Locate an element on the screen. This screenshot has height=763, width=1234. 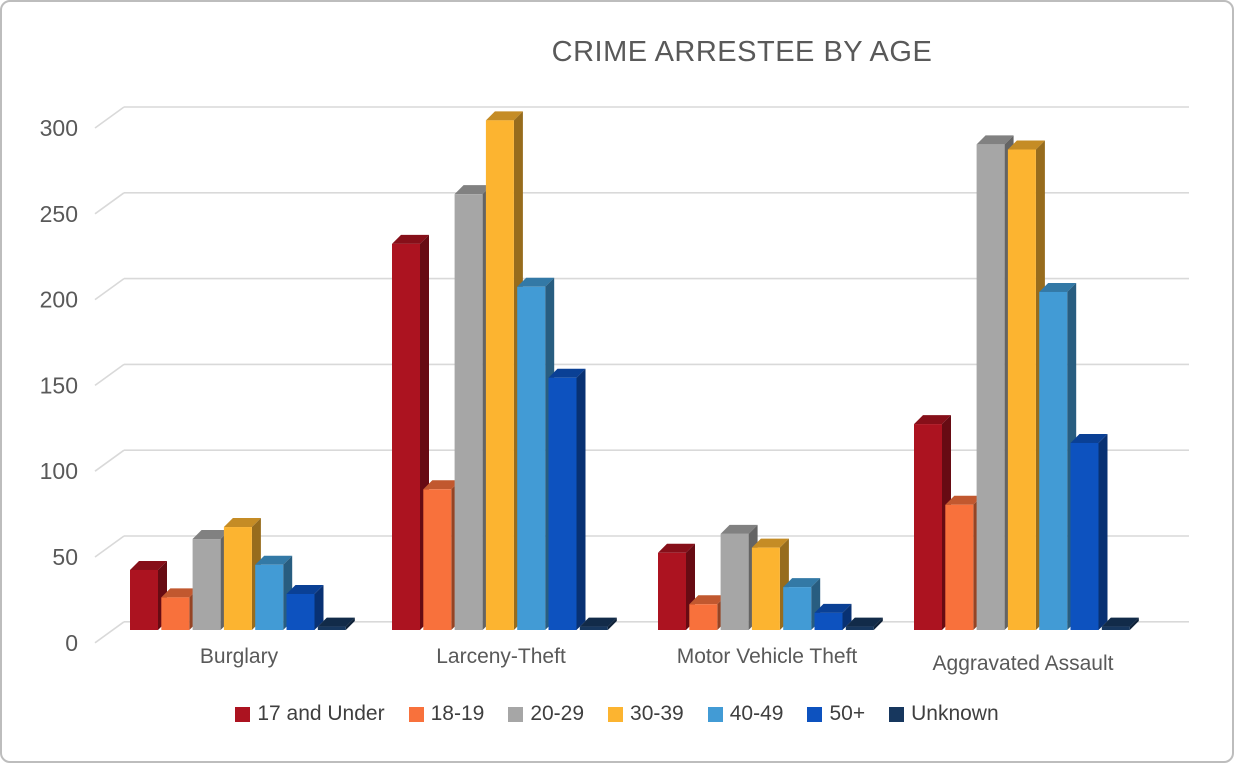
bar-larceny-theft-unknown-top-face is located at coordinates (598, 622).